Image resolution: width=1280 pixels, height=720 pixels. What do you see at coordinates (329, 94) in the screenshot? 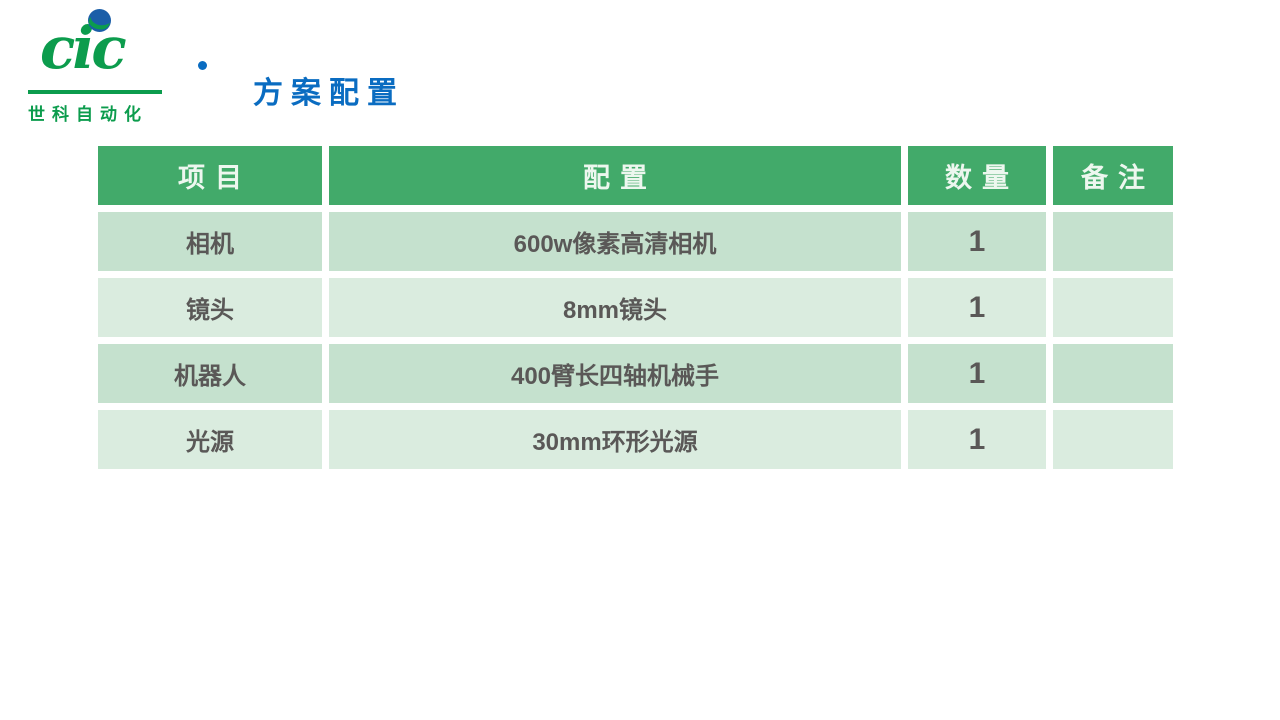
I see `page-title: 方案配置` at bounding box center [329, 94].